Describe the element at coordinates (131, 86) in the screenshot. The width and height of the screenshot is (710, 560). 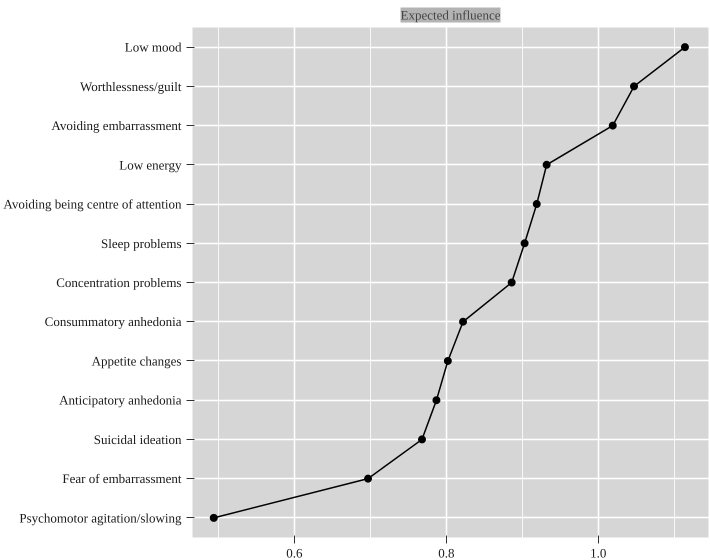
I see `y-tick-label: Worthlessness/guilt` at that location.